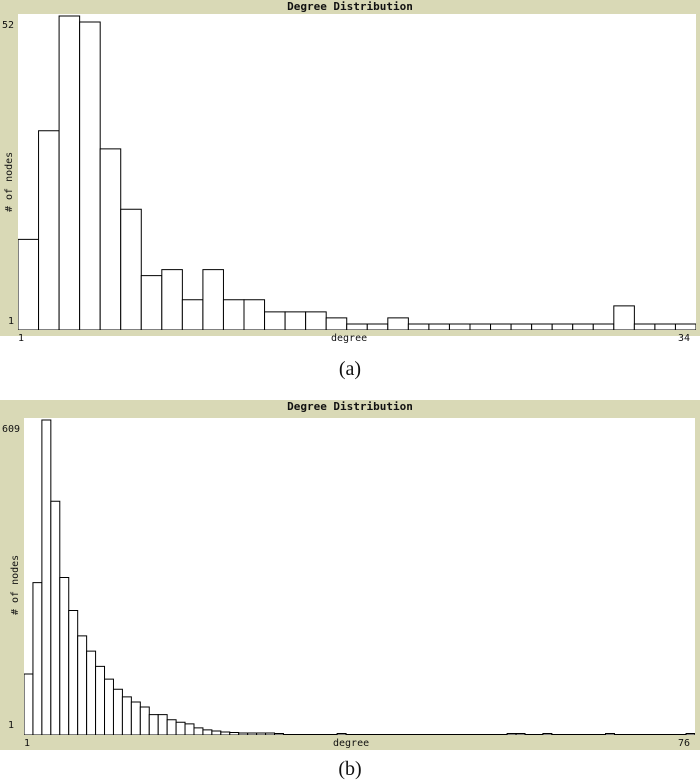  Describe the element at coordinates (684, 338) in the screenshot. I see `x-max-label-a: 34` at that location.